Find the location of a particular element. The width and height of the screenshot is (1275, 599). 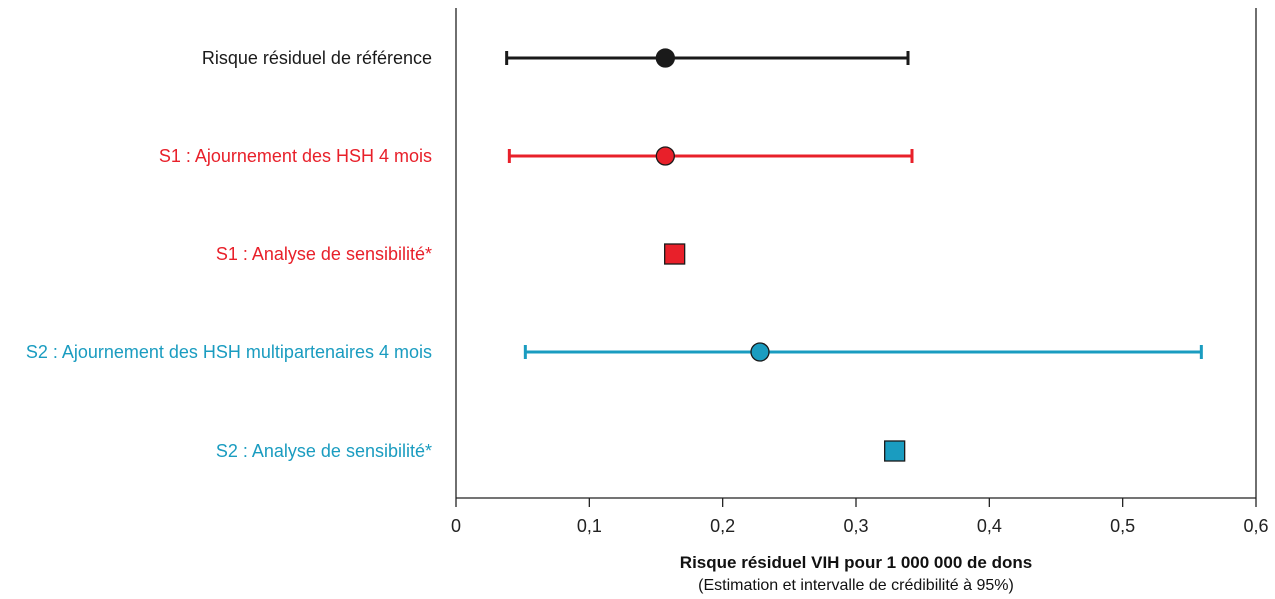

x-ticks: 0 0,1 0,2 0,3 0,4 0,5 0,6 is located at coordinates (860, 517).